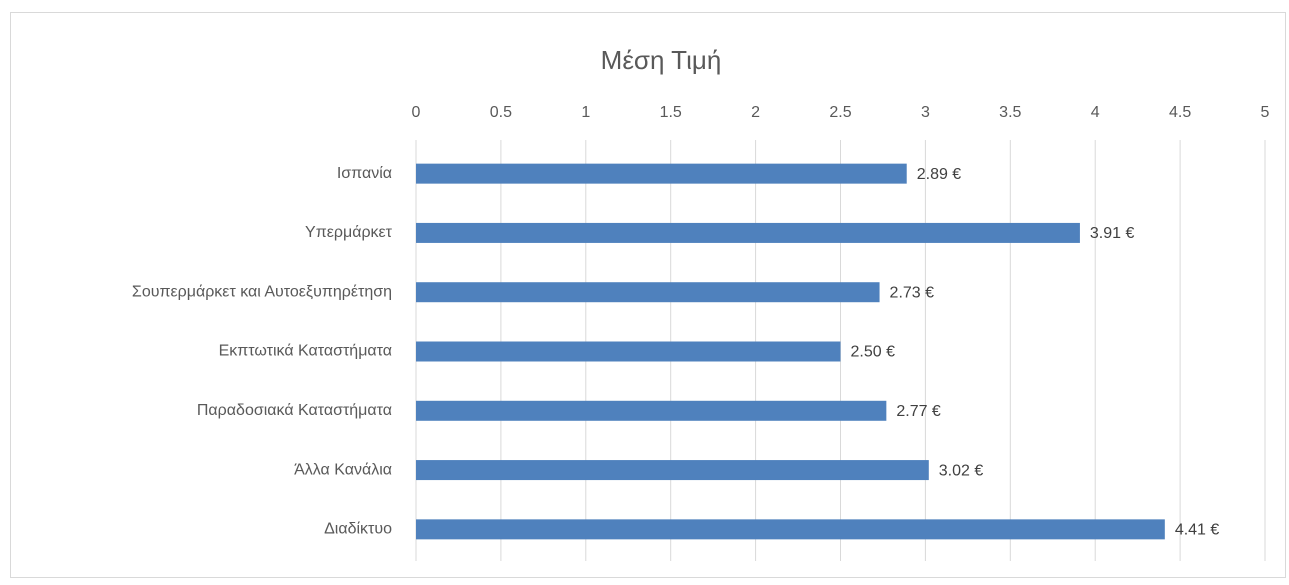 Image resolution: width=1289 pixels, height=585 pixels. Describe the element at coordinates (364, 173) in the screenshot. I see `y-tick-label: Ισπανία` at that location.